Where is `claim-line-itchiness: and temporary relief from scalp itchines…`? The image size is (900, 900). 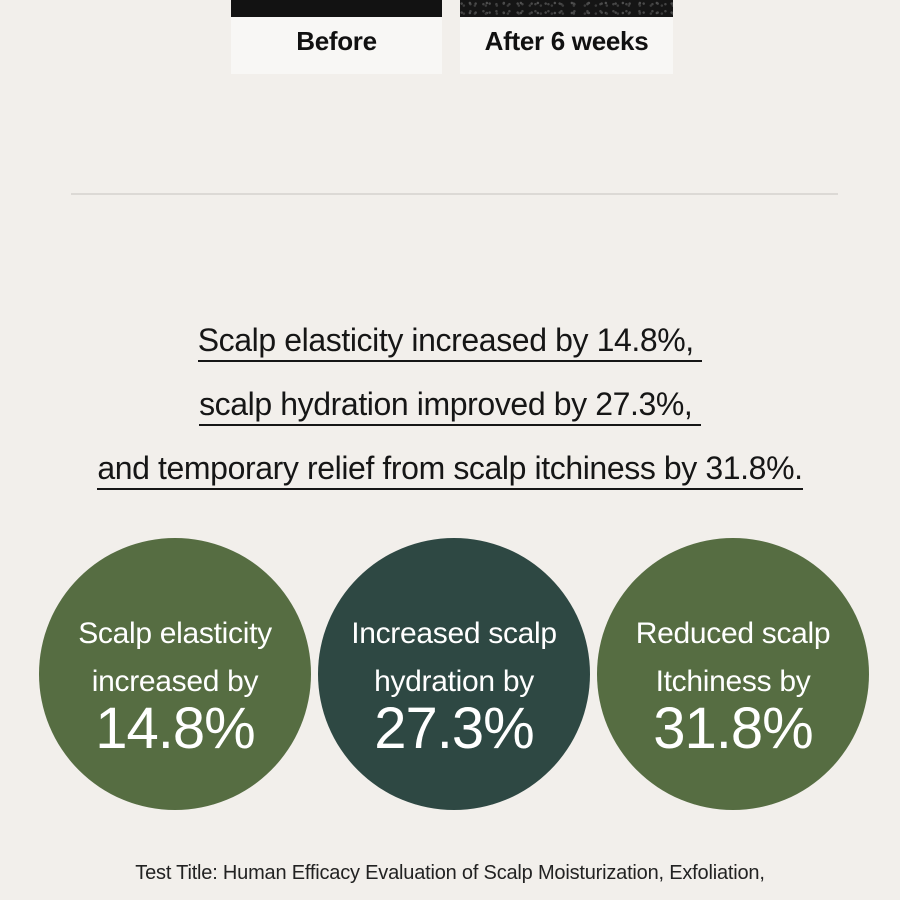 claim-line-itchiness: and temporary relief from scalp itchines… is located at coordinates (450, 470).